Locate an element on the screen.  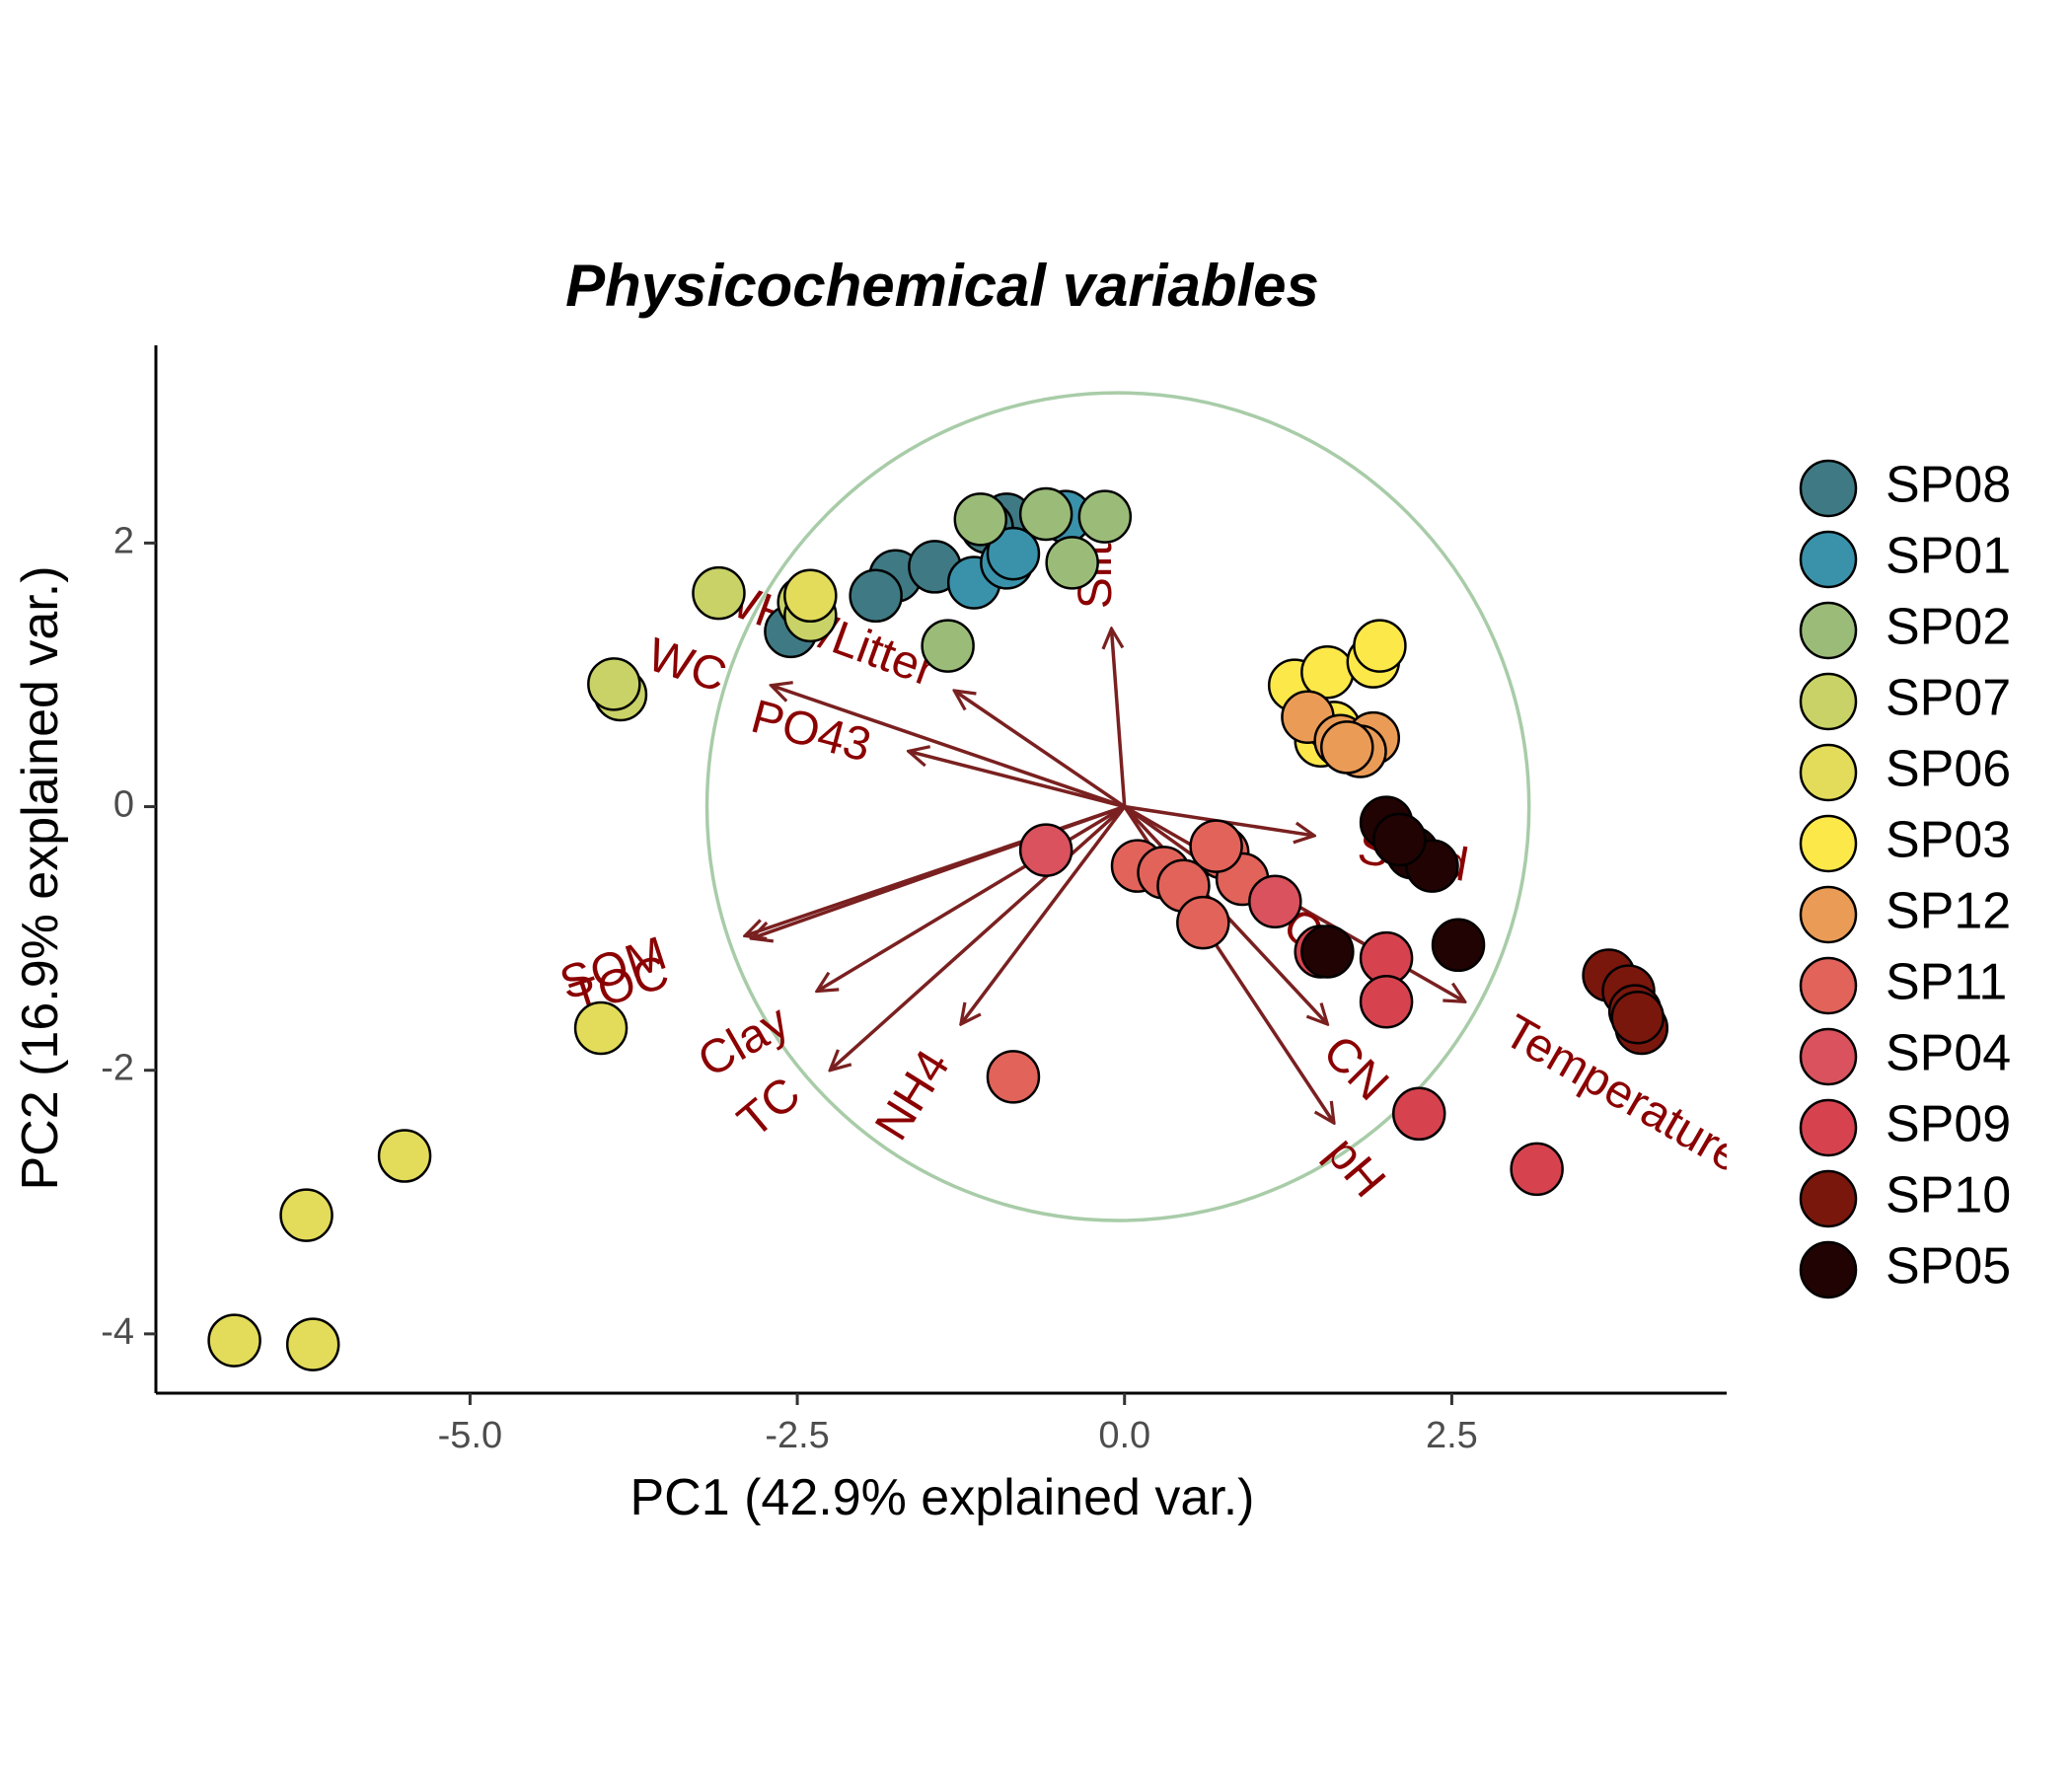
loading-arrow-nh4 is located at coordinates (1044, 915).